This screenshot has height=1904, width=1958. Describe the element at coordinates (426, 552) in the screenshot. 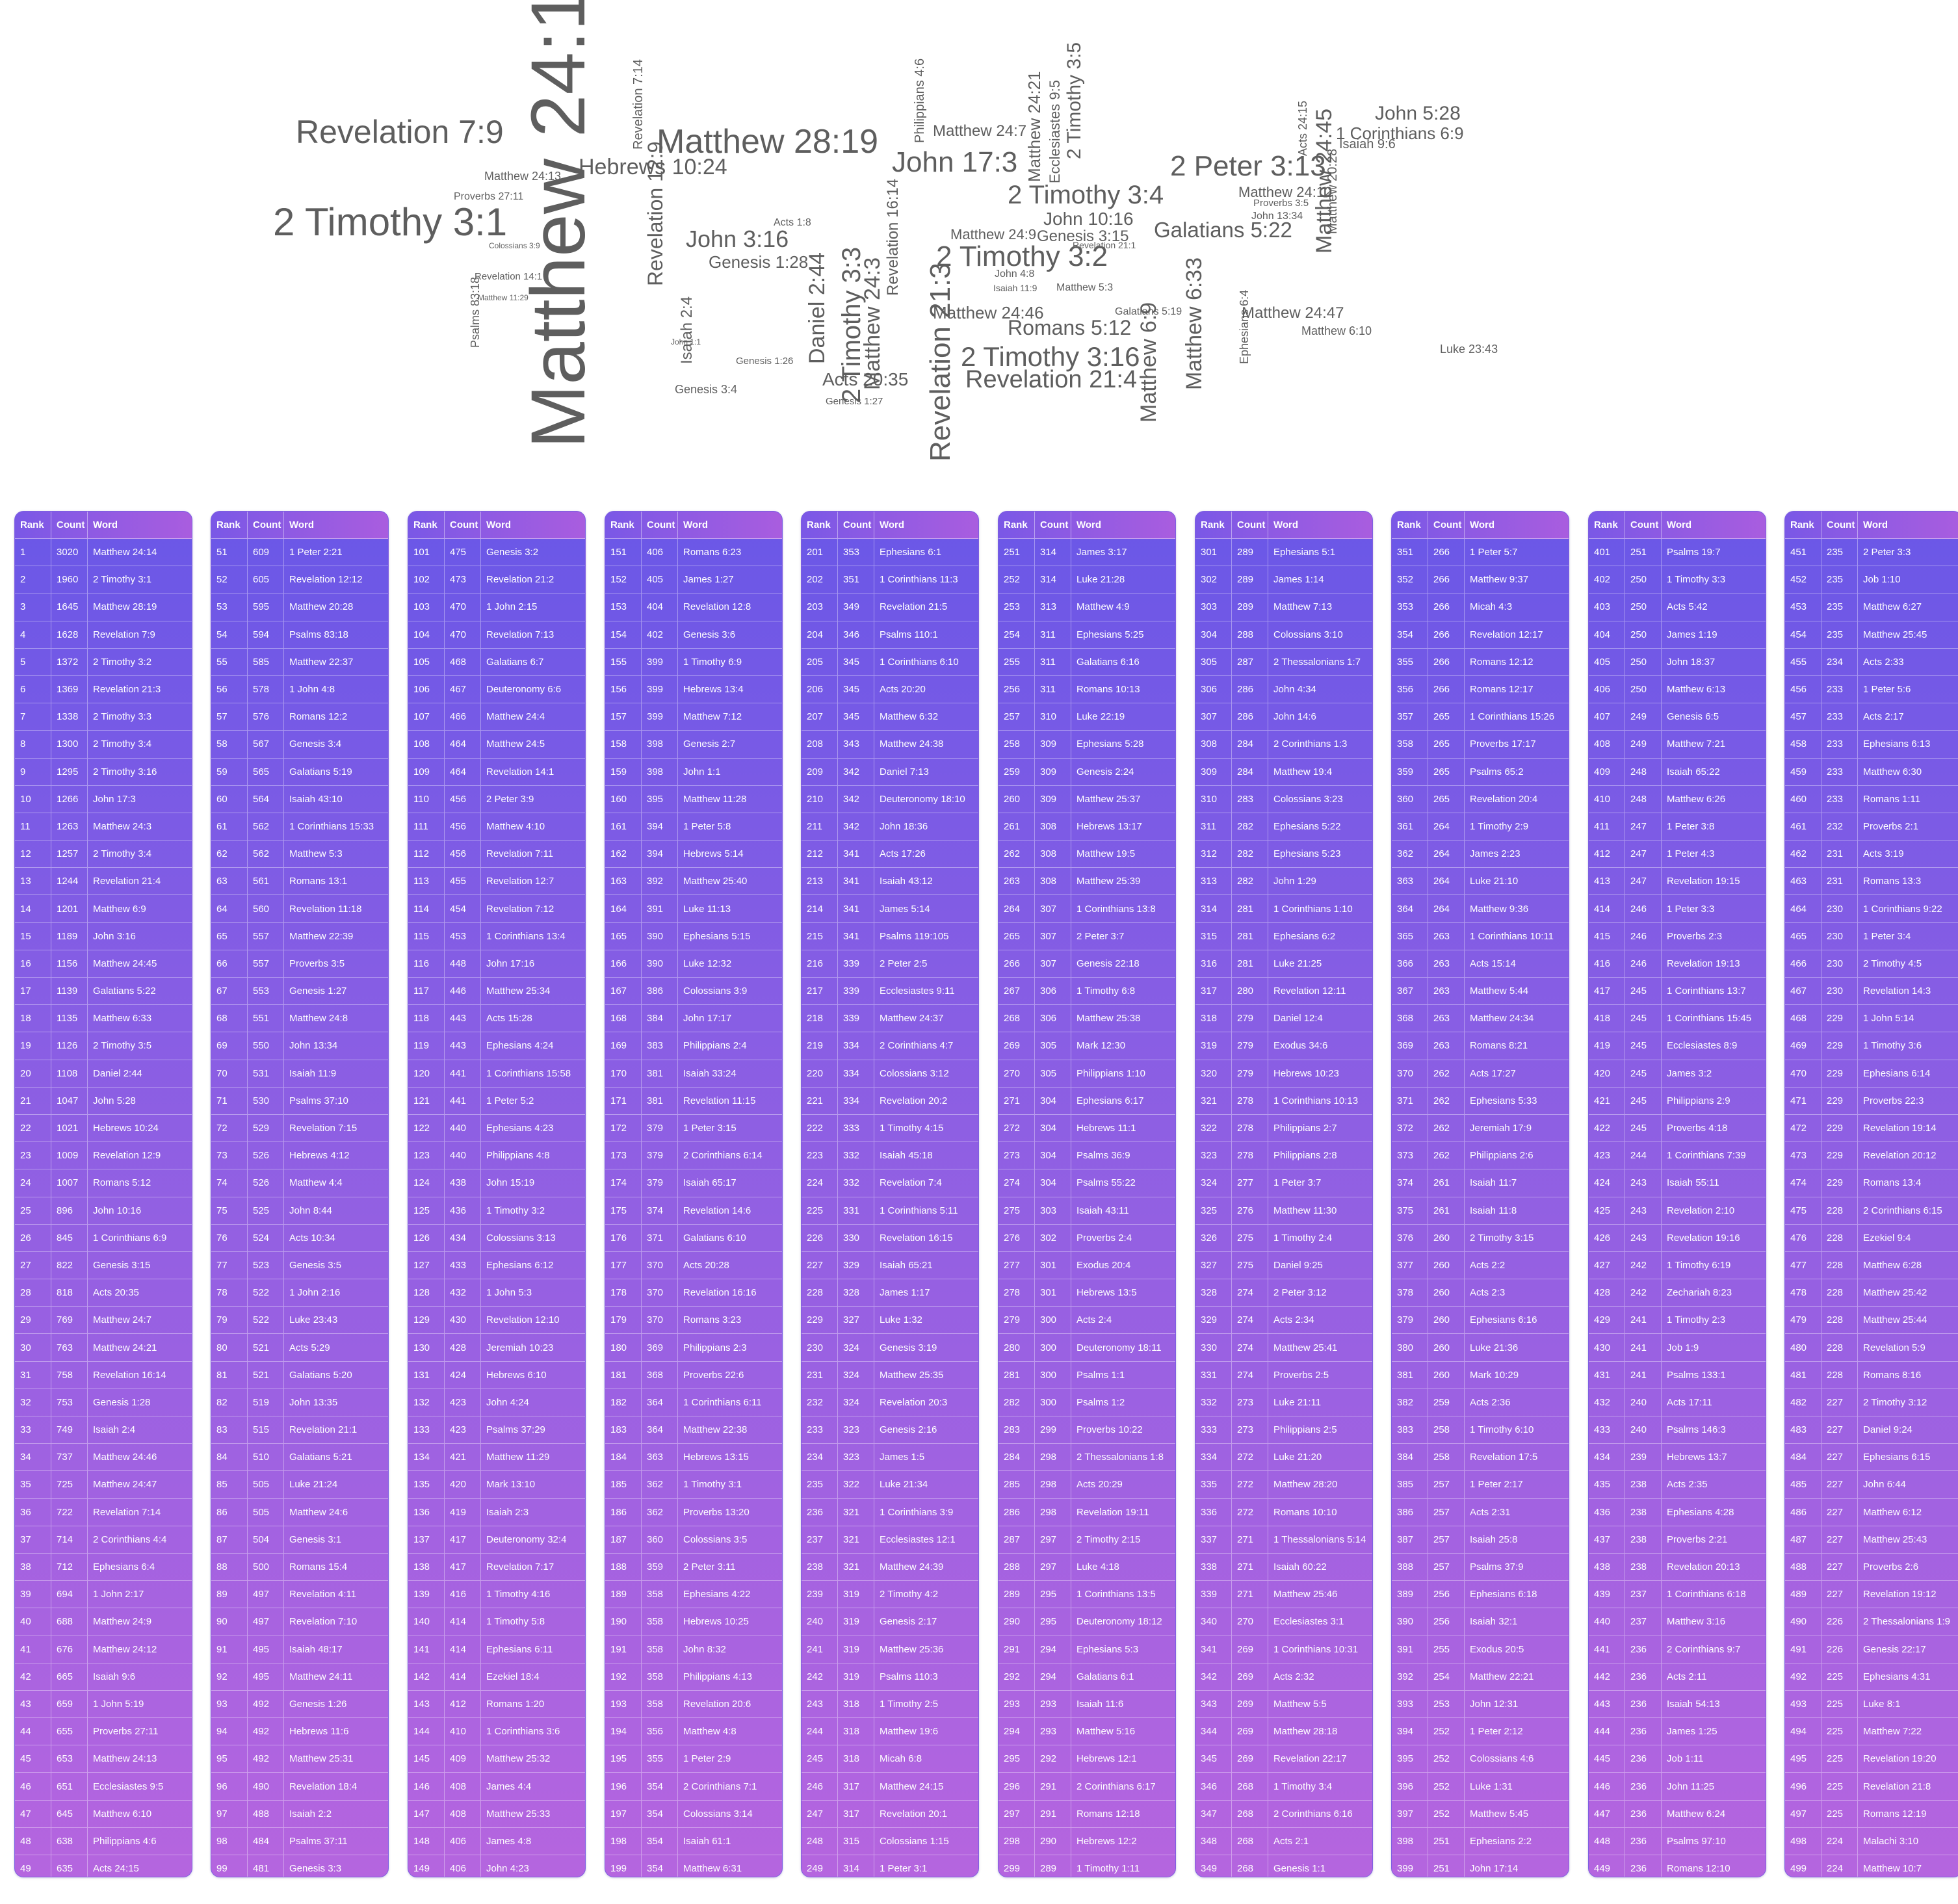

I see `cell-rank: 101` at that location.